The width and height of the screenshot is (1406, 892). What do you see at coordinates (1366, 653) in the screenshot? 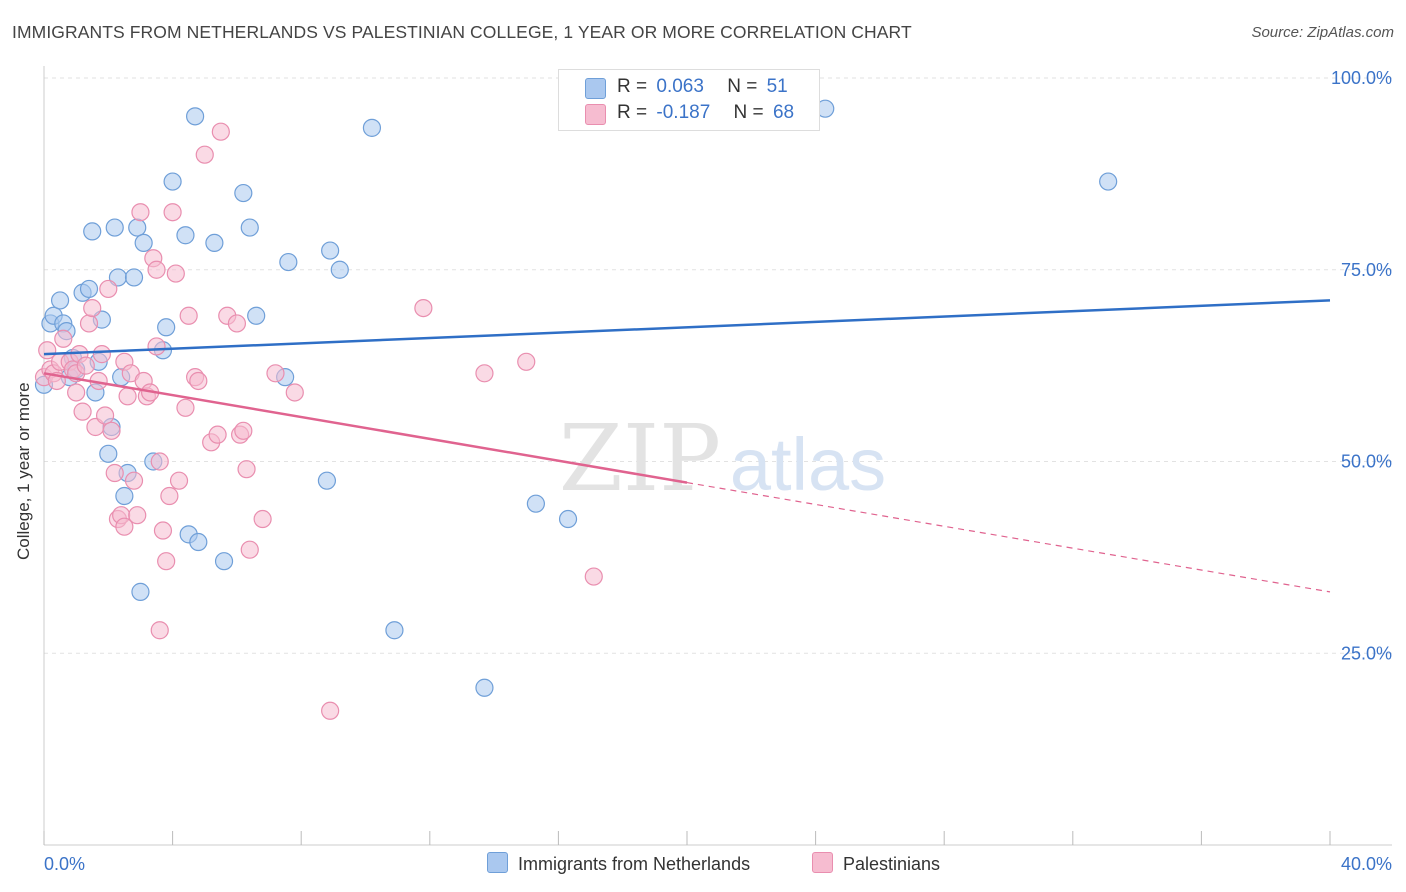
I see `y-tick-label: 25.0%` at bounding box center [1366, 653].